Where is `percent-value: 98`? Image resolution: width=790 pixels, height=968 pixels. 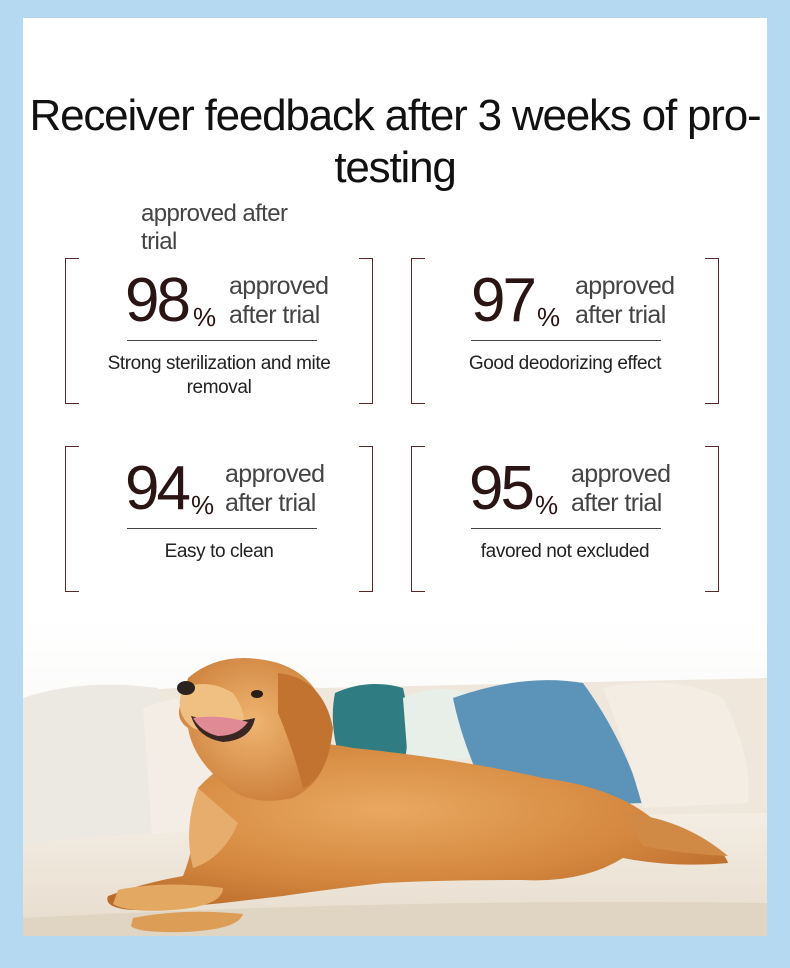
percent-value: 98 is located at coordinates (158, 300).